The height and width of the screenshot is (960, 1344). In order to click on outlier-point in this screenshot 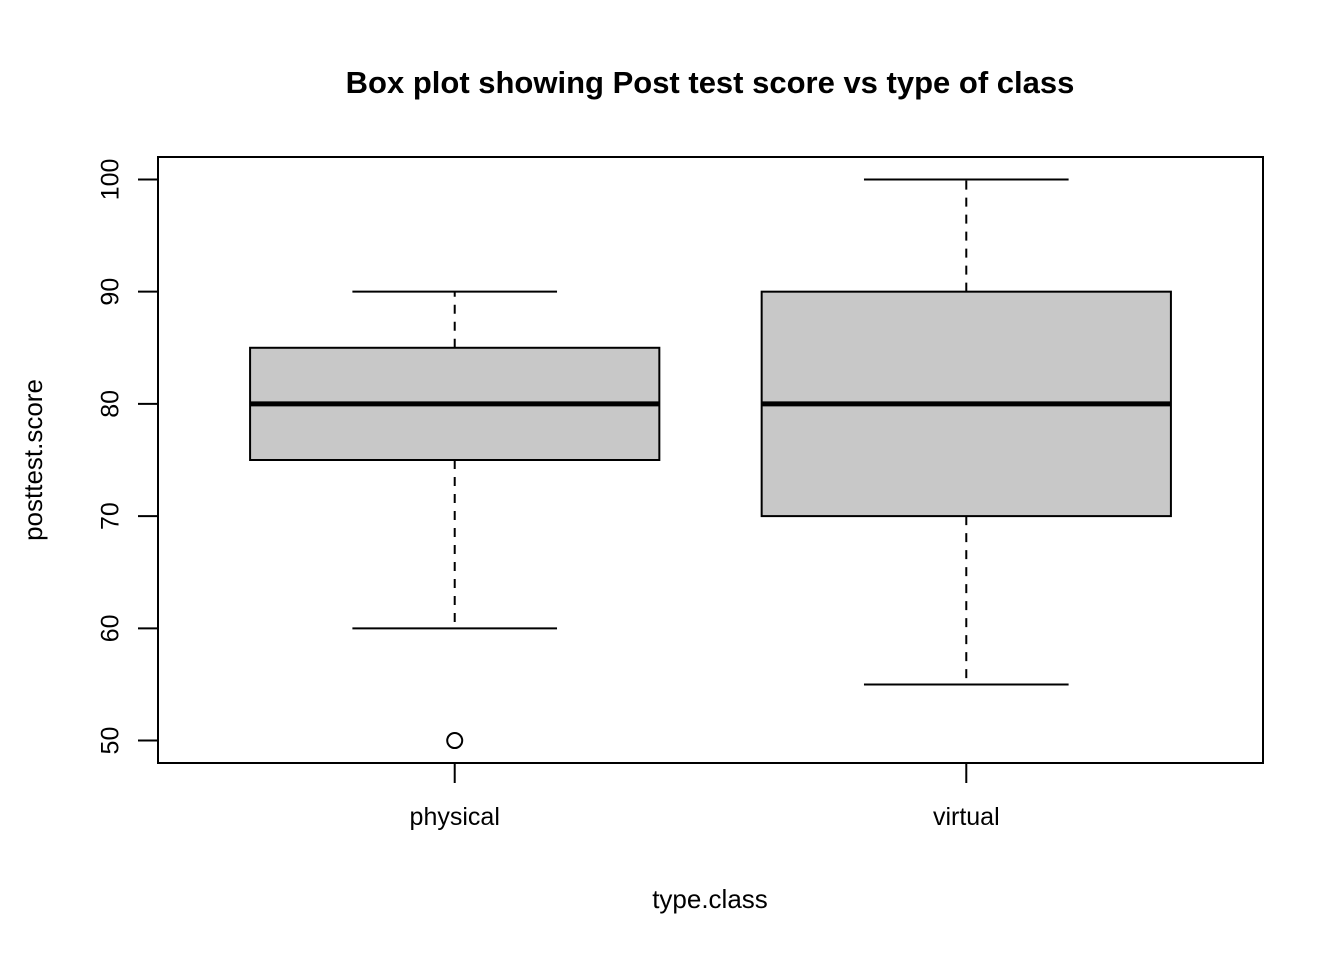, I will do `click(455, 741)`.